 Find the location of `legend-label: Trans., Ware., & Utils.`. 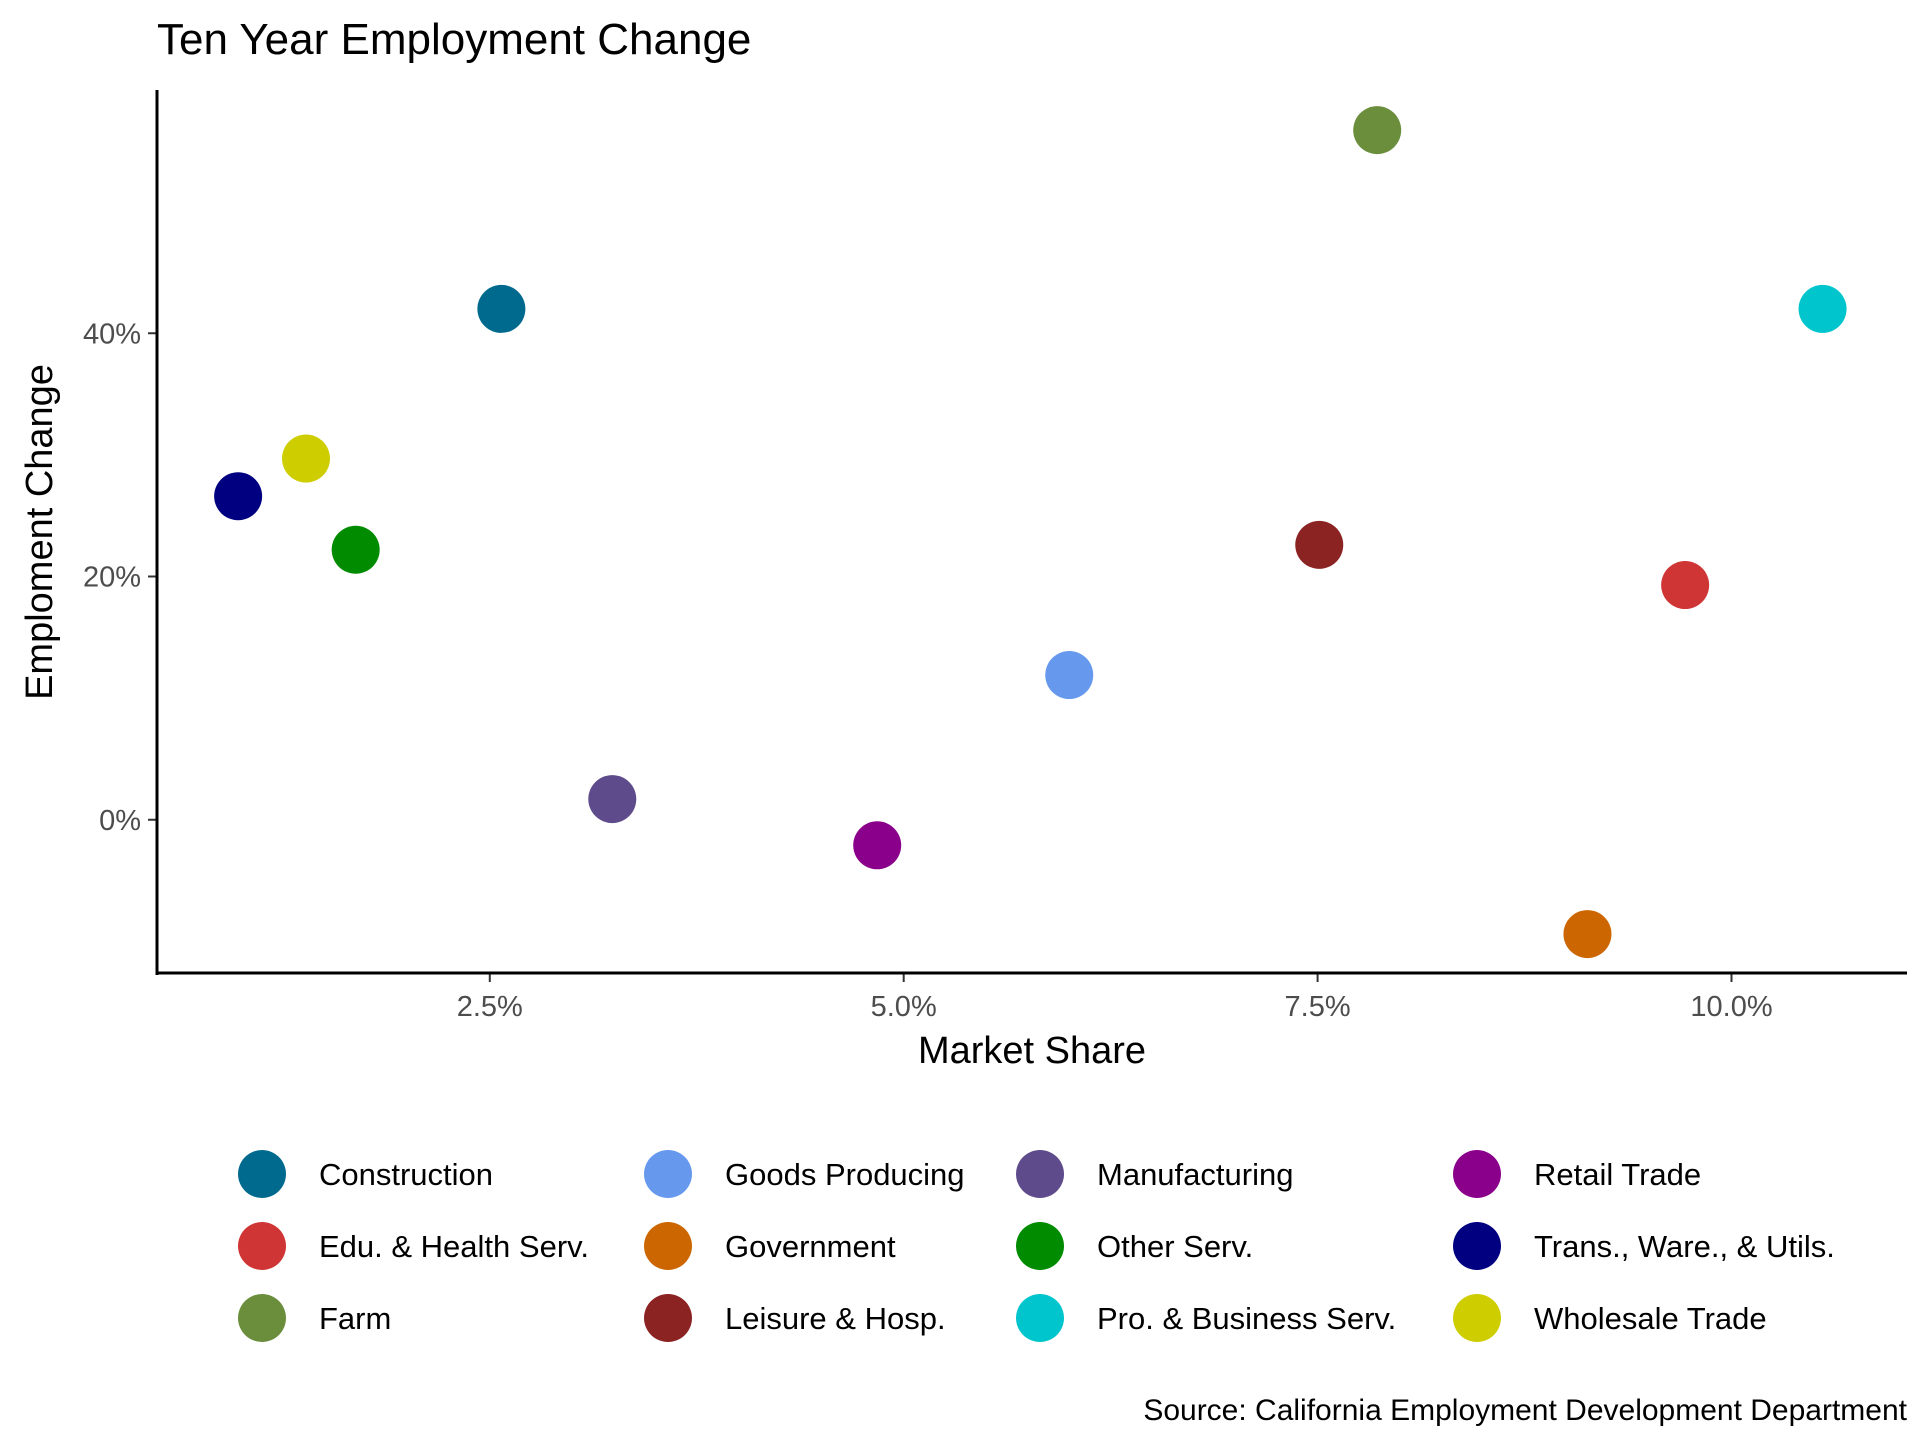

legend-label: Trans., Ware., & Utils. is located at coordinates (1684, 1246).